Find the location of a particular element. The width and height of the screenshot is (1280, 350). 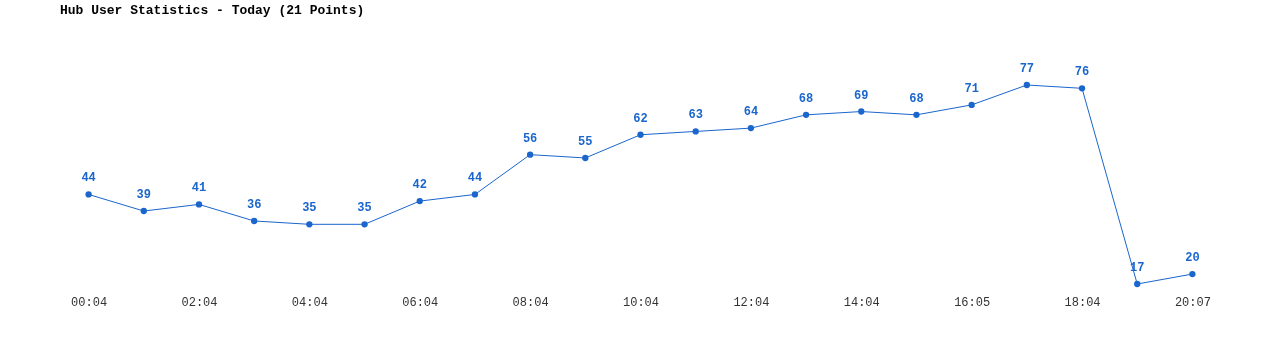

data-label: 76 is located at coordinates (1082, 72).